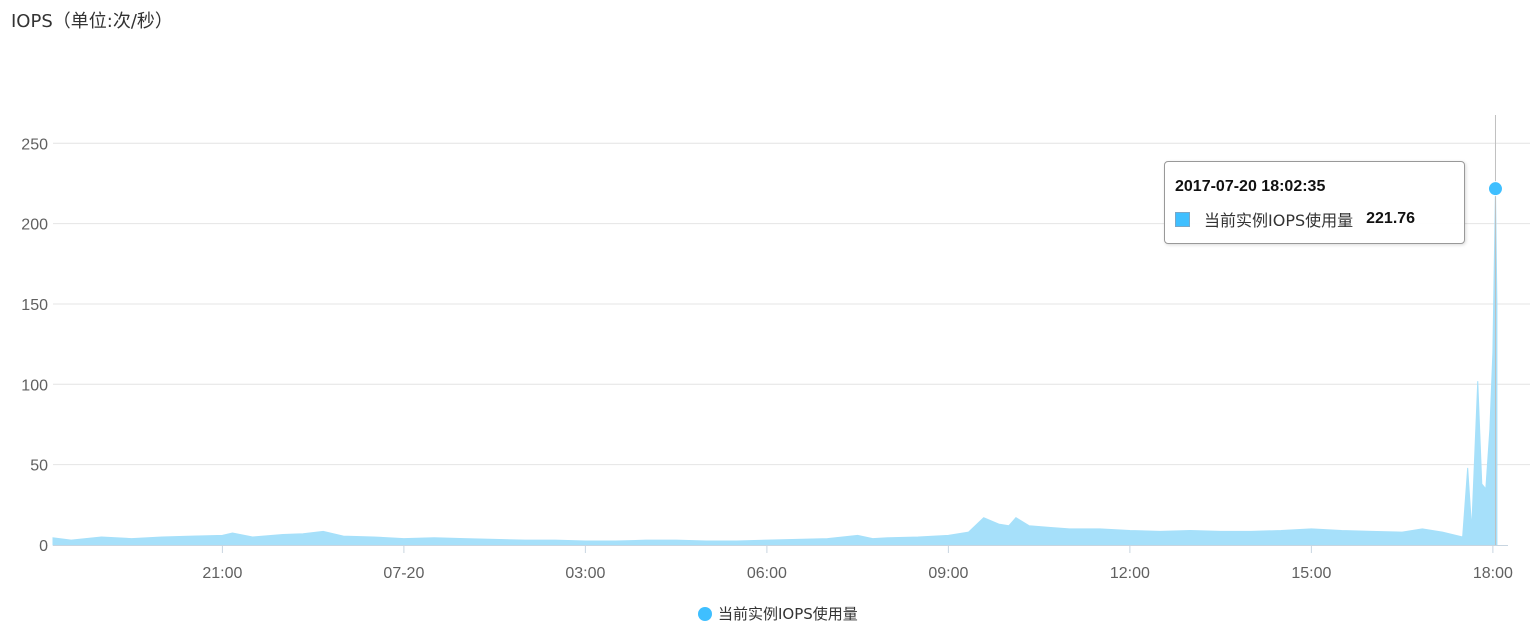 Image resolution: width=1537 pixels, height=624 pixels. I want to click on hover-layer, so click(1495, 330).